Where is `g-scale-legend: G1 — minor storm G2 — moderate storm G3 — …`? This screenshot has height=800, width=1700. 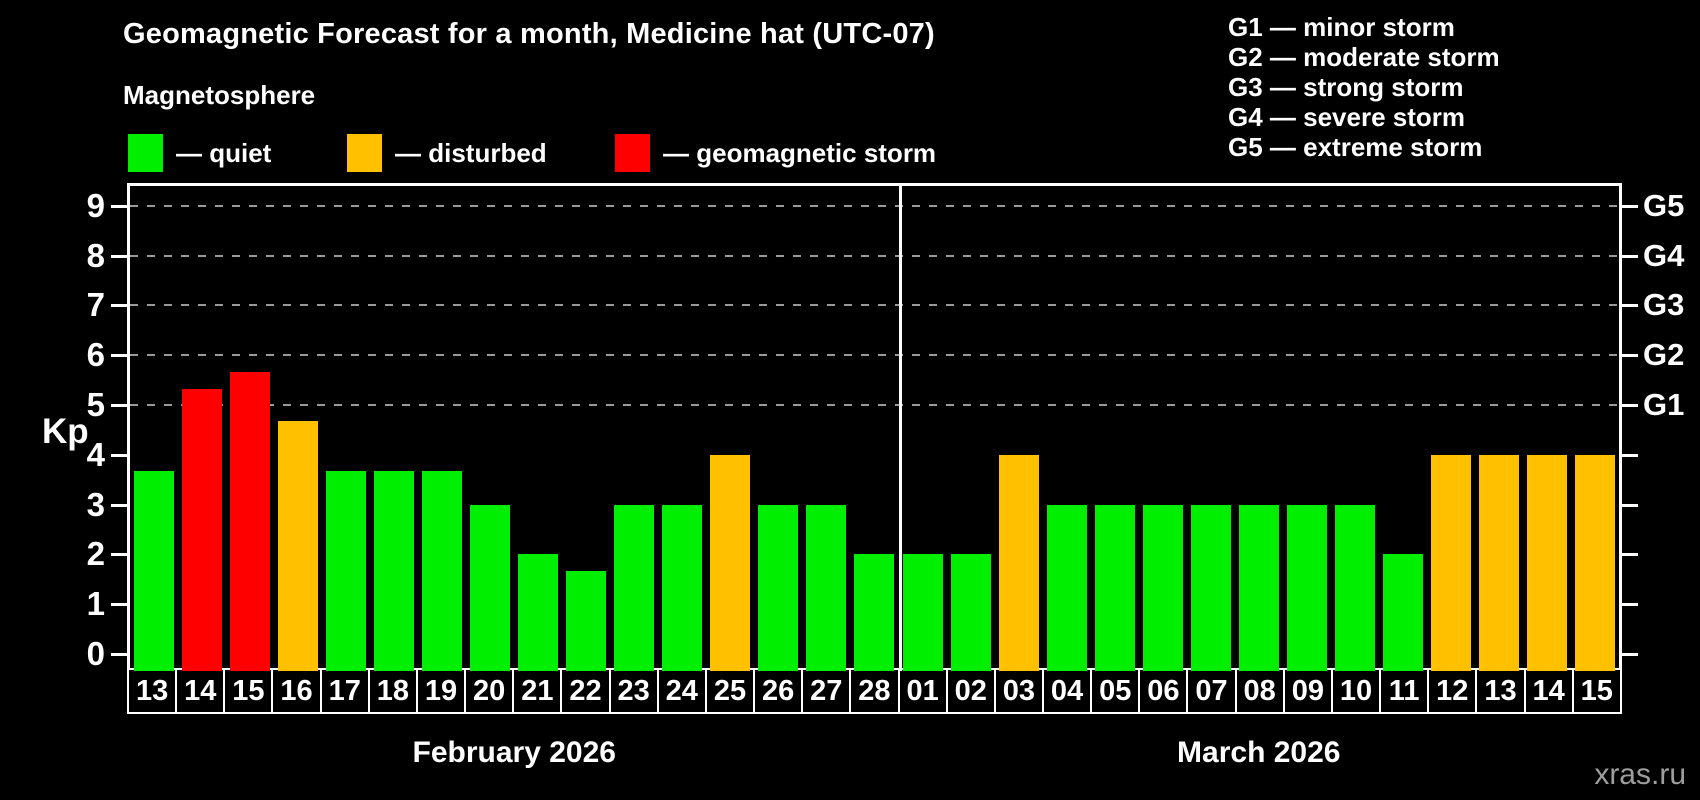 g-scale-legend: G1 — minor storm G2 — moderate storm G3 — … is located at coordinates (1364, 87).